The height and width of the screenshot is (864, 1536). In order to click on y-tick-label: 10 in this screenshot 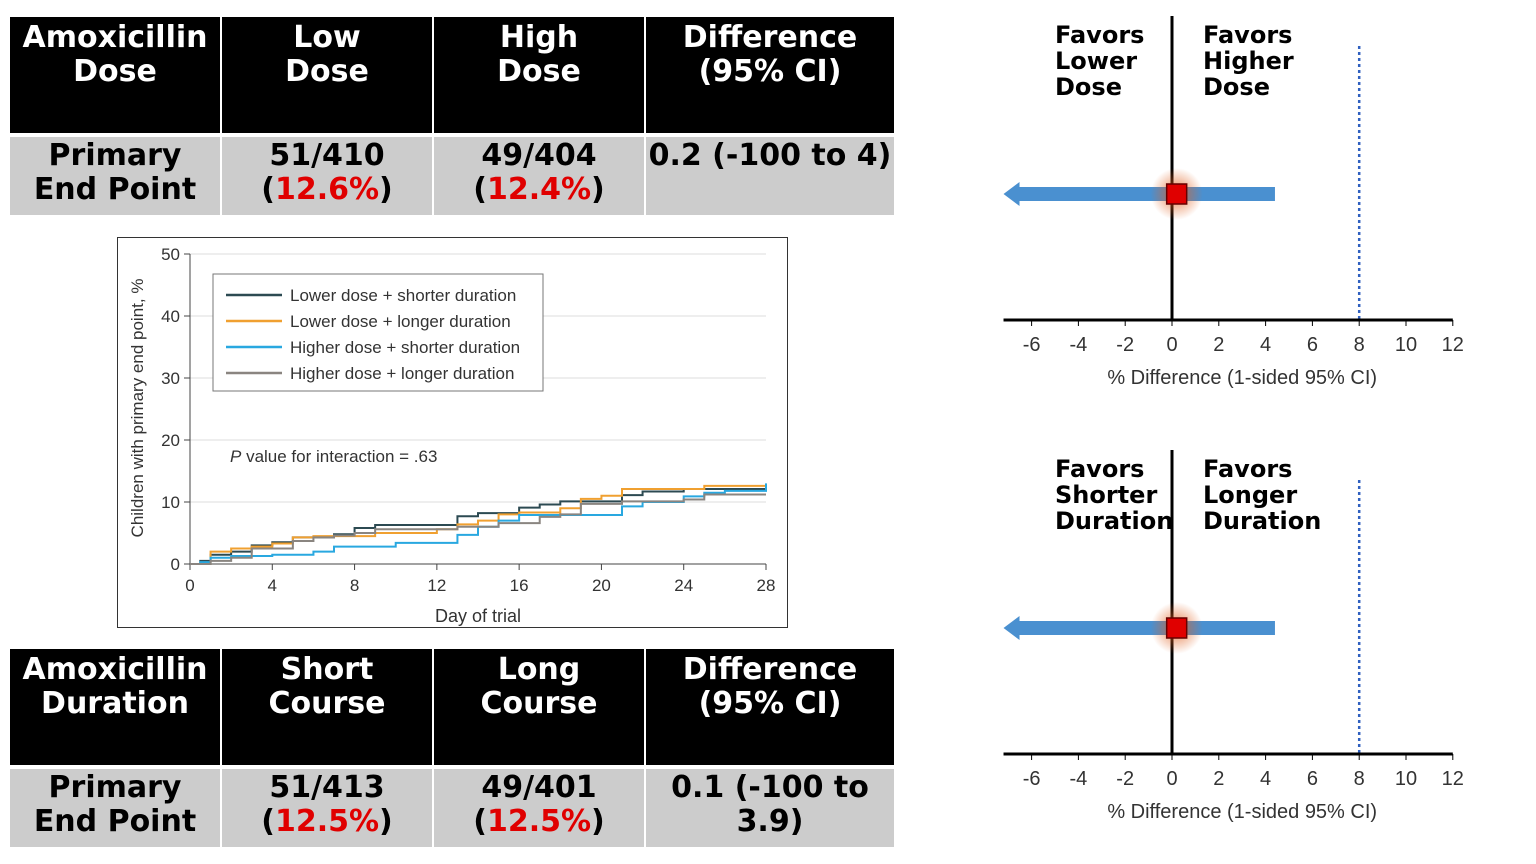, I will do `click(170, 502)`.